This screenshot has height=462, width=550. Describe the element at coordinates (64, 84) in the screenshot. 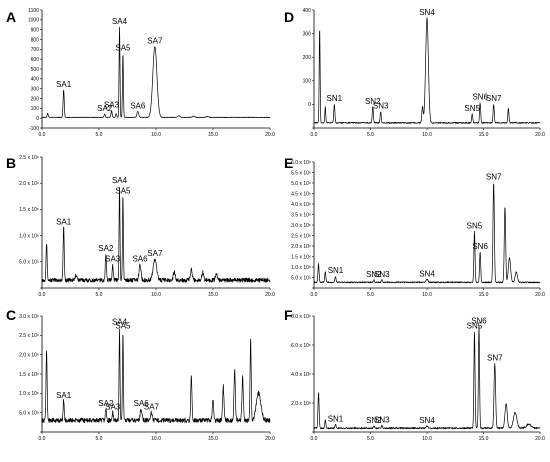

I see `peak-label: SA1` at that location.